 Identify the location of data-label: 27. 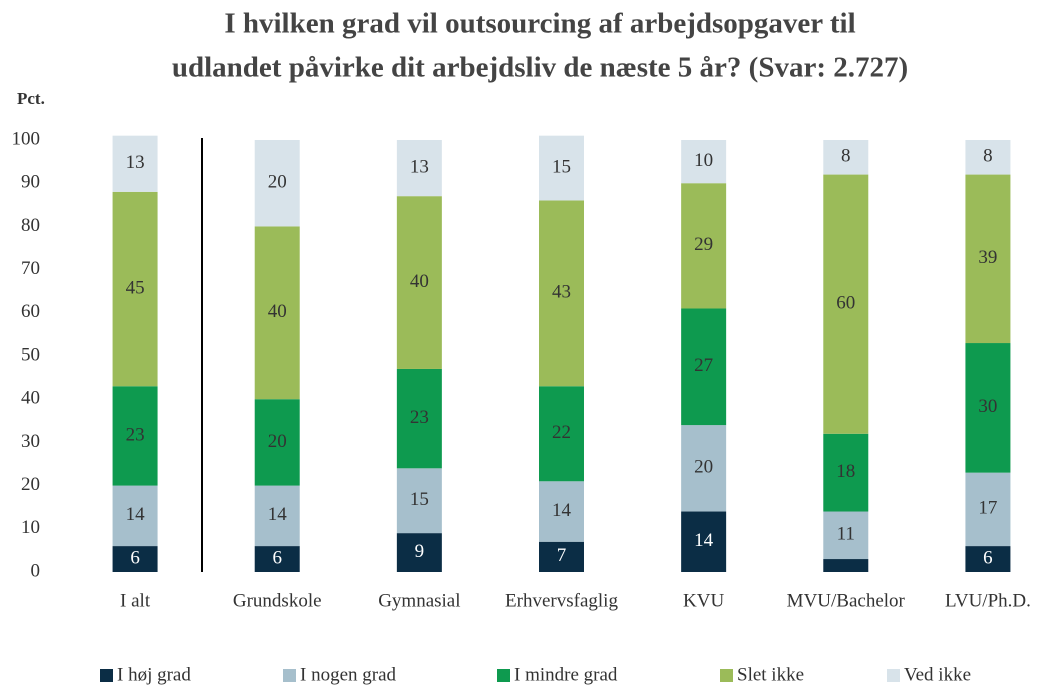
(703, 365).